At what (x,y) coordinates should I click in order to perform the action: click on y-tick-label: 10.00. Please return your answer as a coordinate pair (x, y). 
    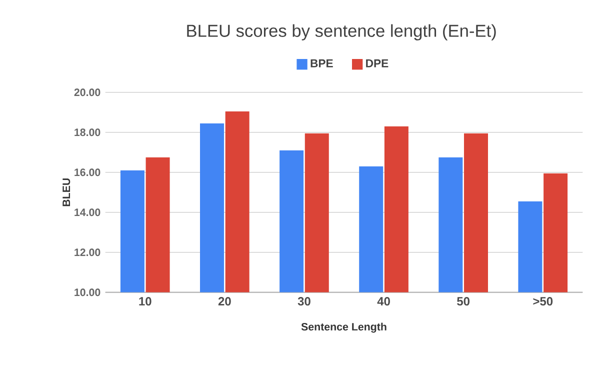
    Looking at the image, I should click on (87, 292).